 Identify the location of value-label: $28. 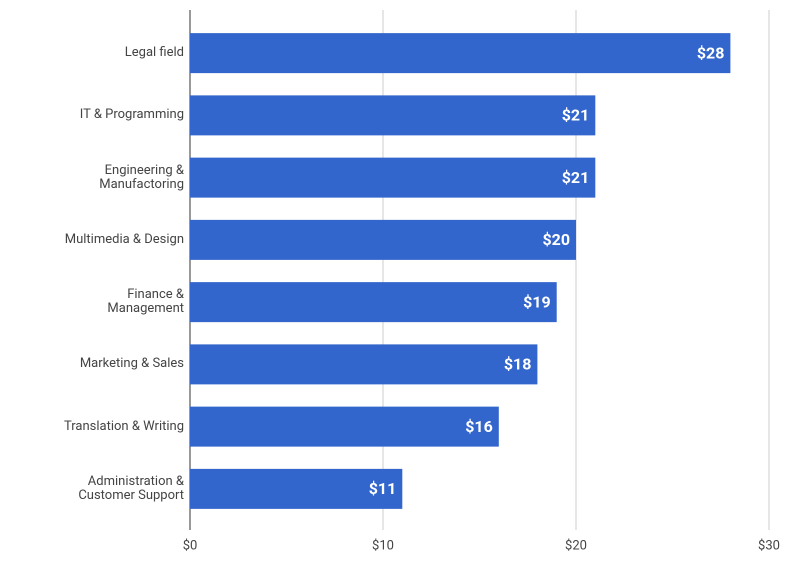
(711, 52).